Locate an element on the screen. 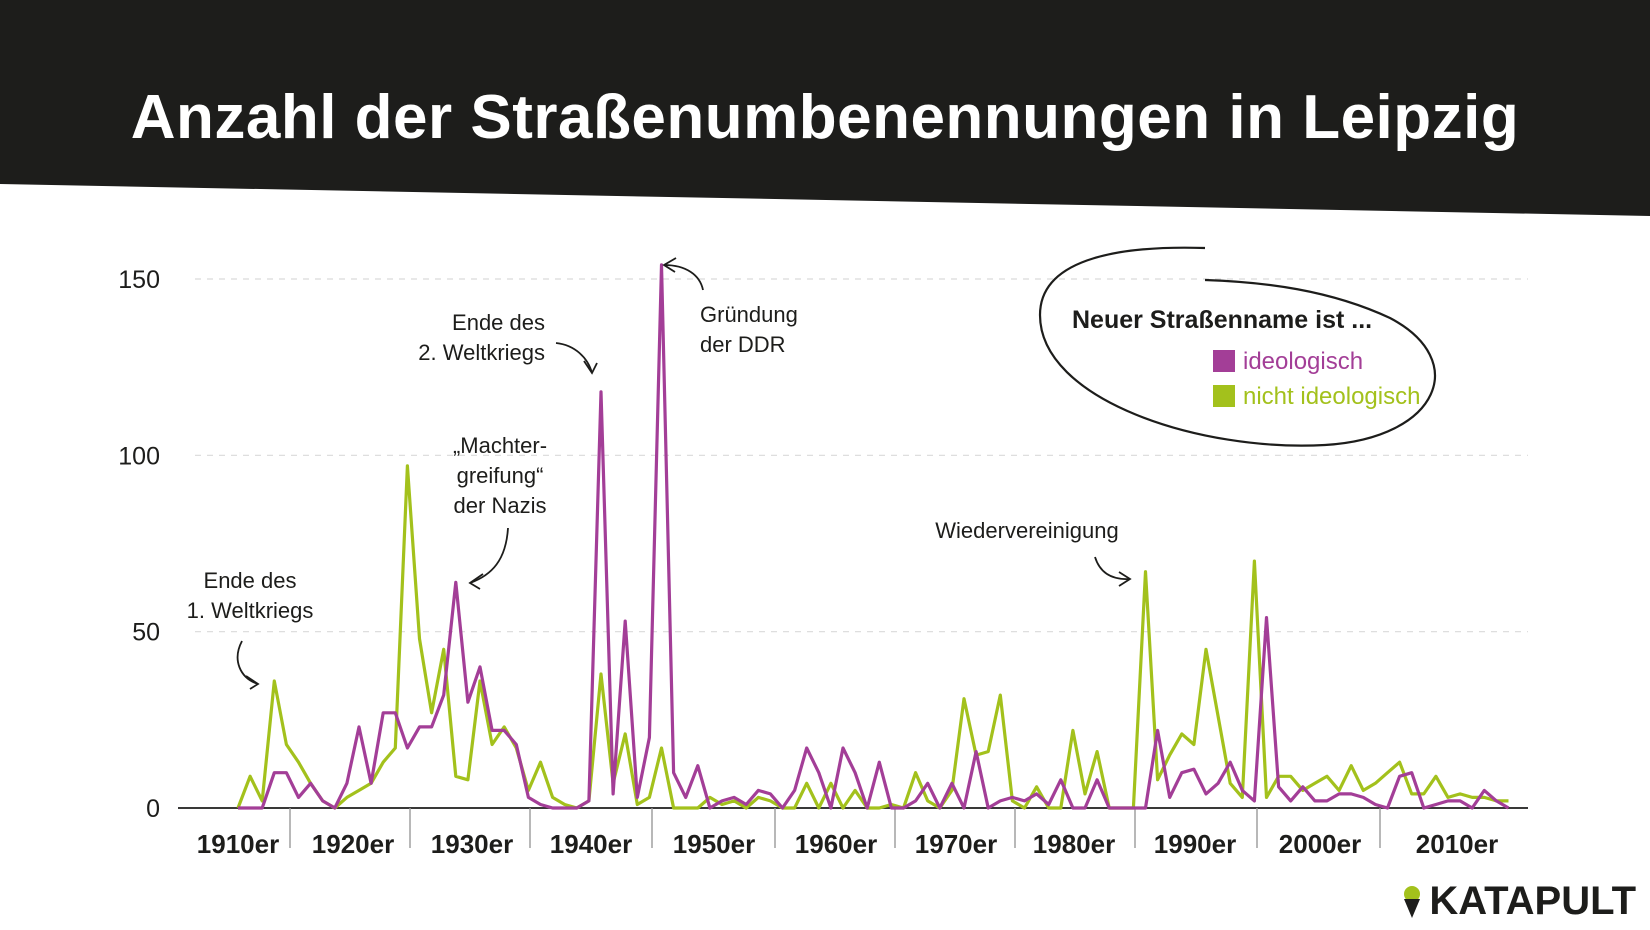  y-tick-label: 150 is located at coordinates (139, 280).